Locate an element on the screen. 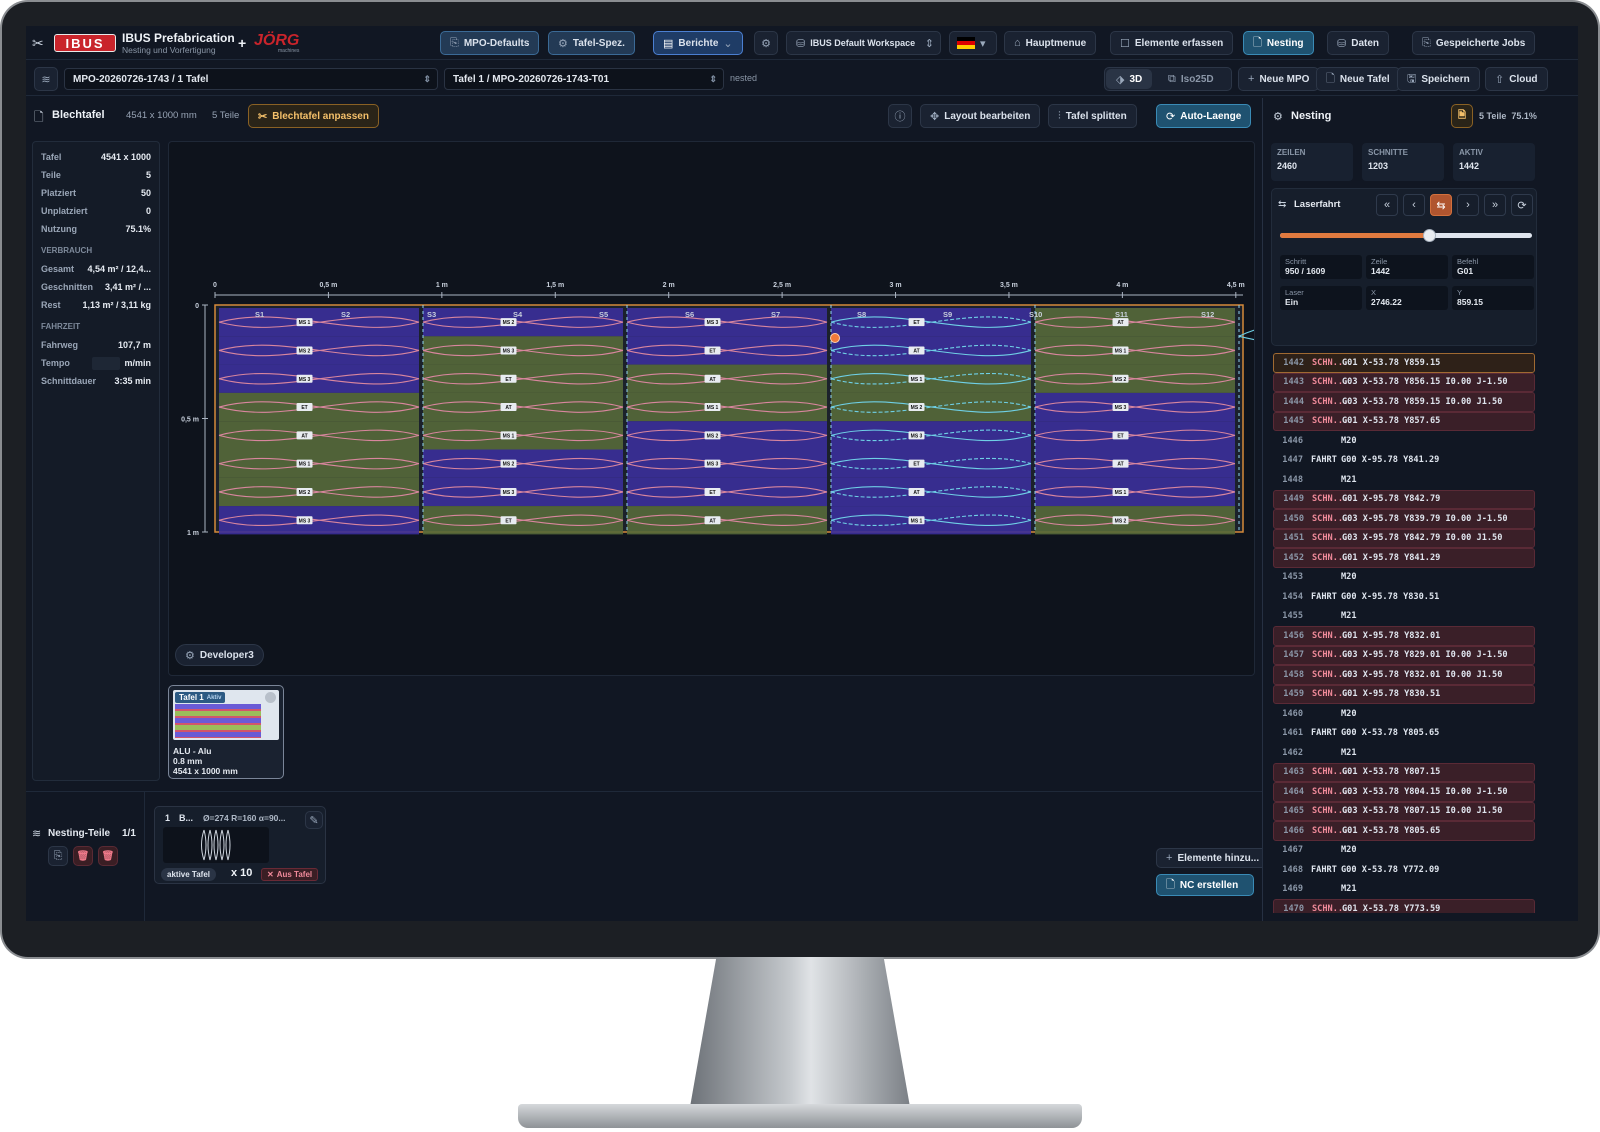  gcode-line: 1447 FAHRT G00 X-95.78 Y841.29 is located at coordinates (1404, 461).